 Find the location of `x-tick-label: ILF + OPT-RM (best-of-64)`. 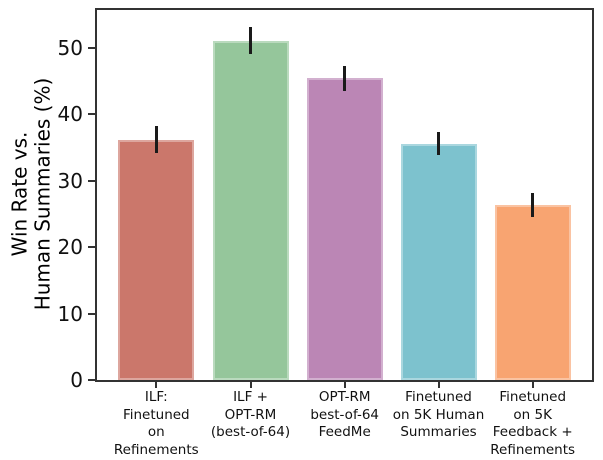

x-tick-label: ILF + OPT-RM (best-of-64) is located at coordinates (251, 415).